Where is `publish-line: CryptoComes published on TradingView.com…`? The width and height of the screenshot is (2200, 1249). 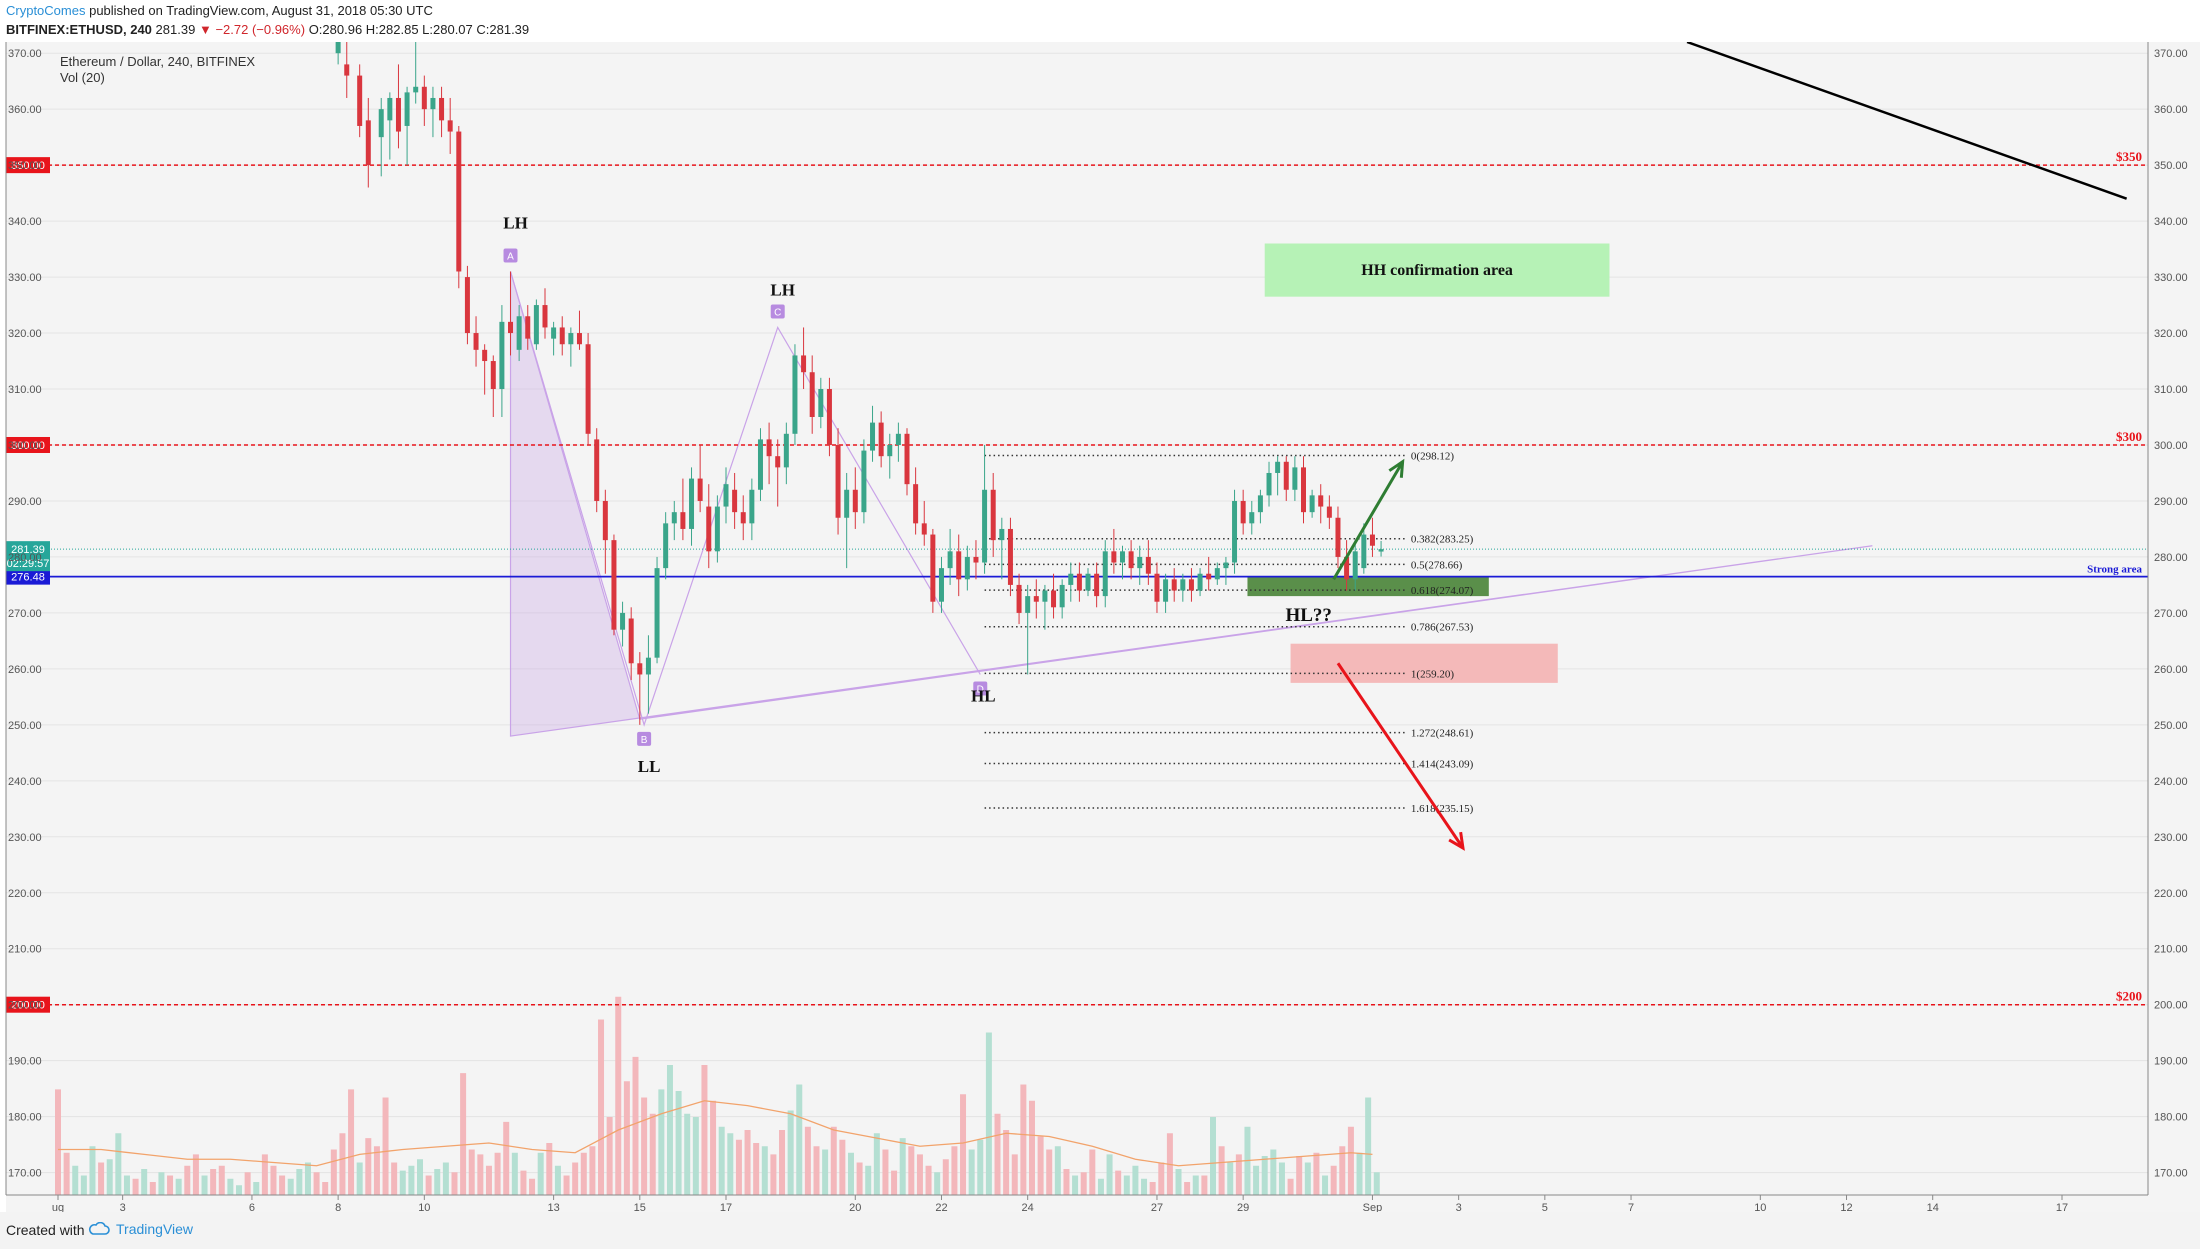 publish-line: CryptoComes published on TradingView.com… is located at coordinates (219, 10).